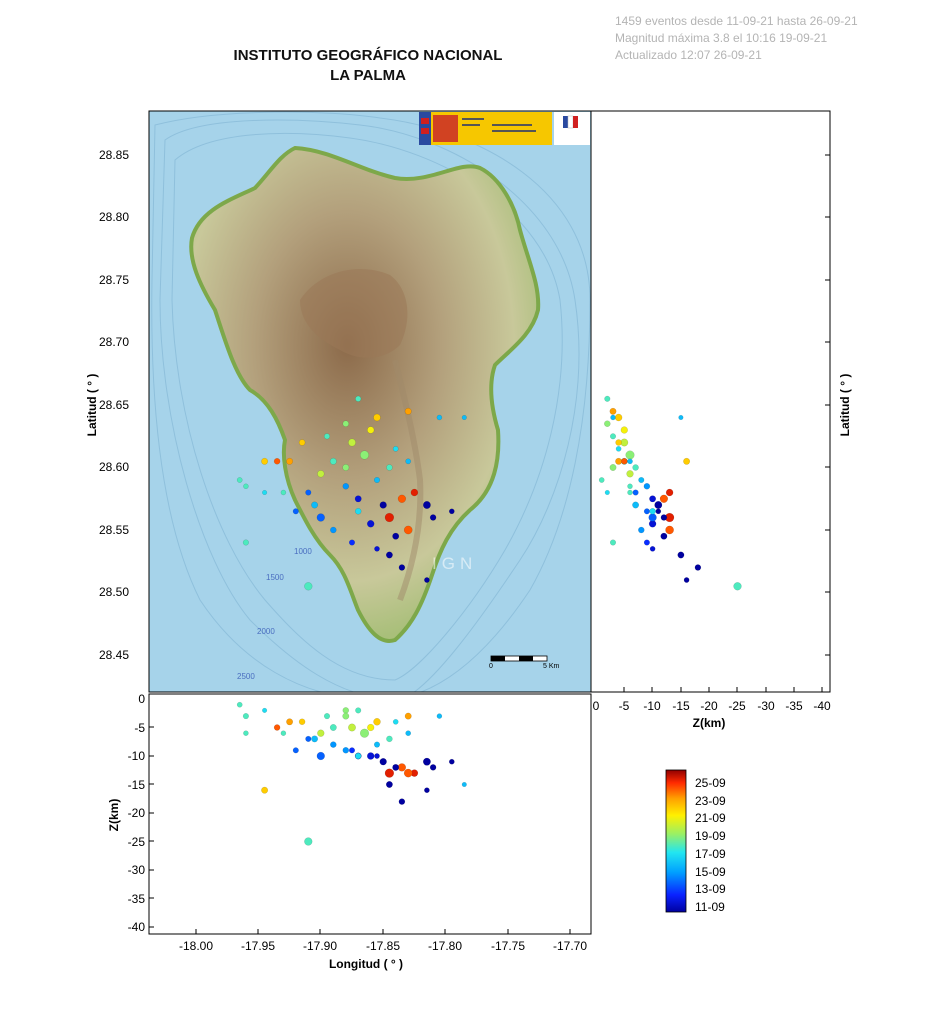 The image size is (951, 1013). I want to click on right-xlabel: Z(km), so click(709, 723).